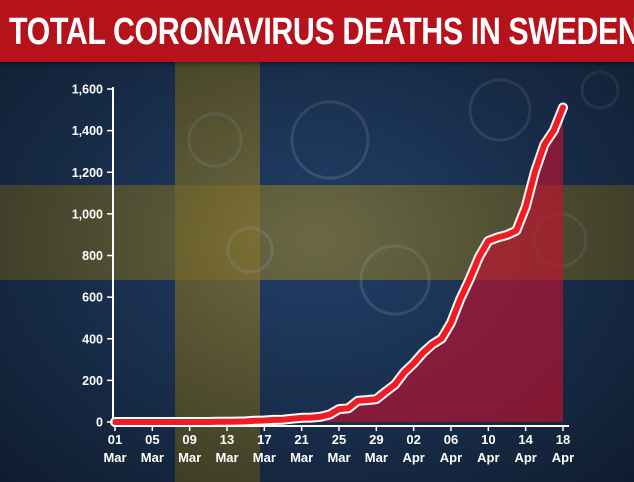 The width and height of the screenshot is (634, 482). I want to click on x-tick-day-label: 25, so click(339, 439).